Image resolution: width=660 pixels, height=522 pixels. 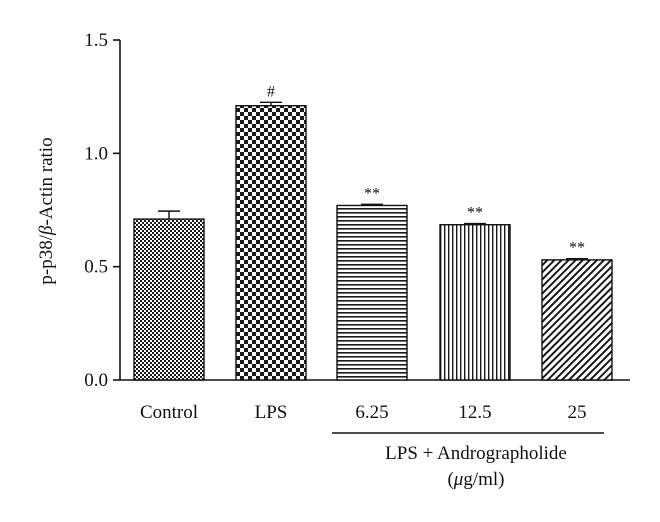 I want to click on x-tick-label: 6.25, so click(x=371, y=412).